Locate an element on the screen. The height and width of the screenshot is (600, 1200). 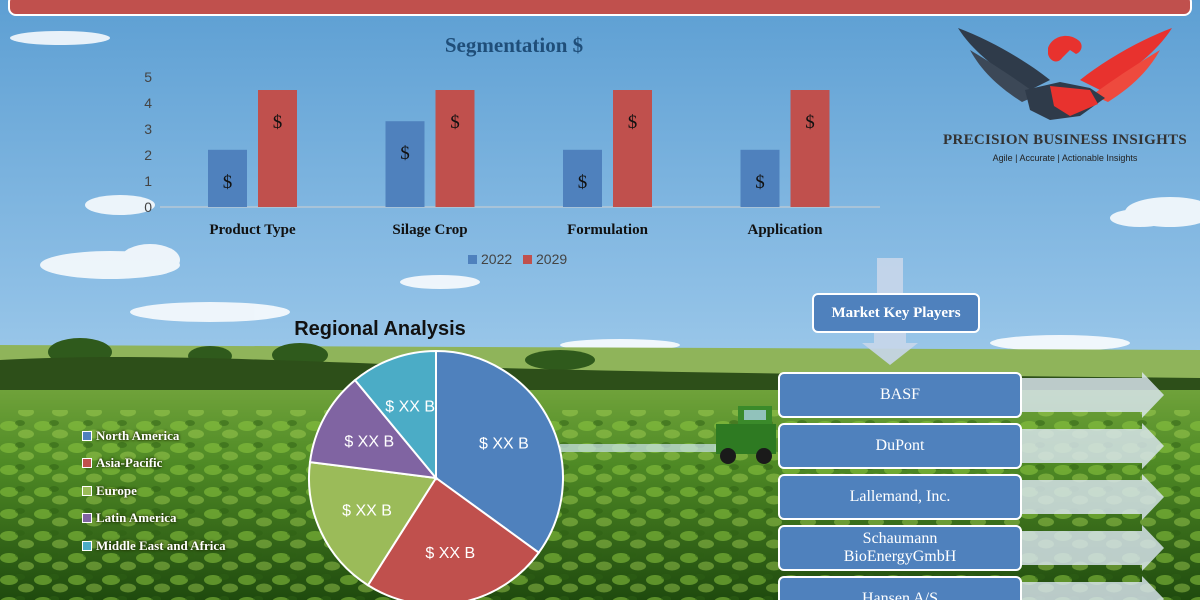
pie-legend-item: Middle East and Africa is located at coordinates (187, 546).